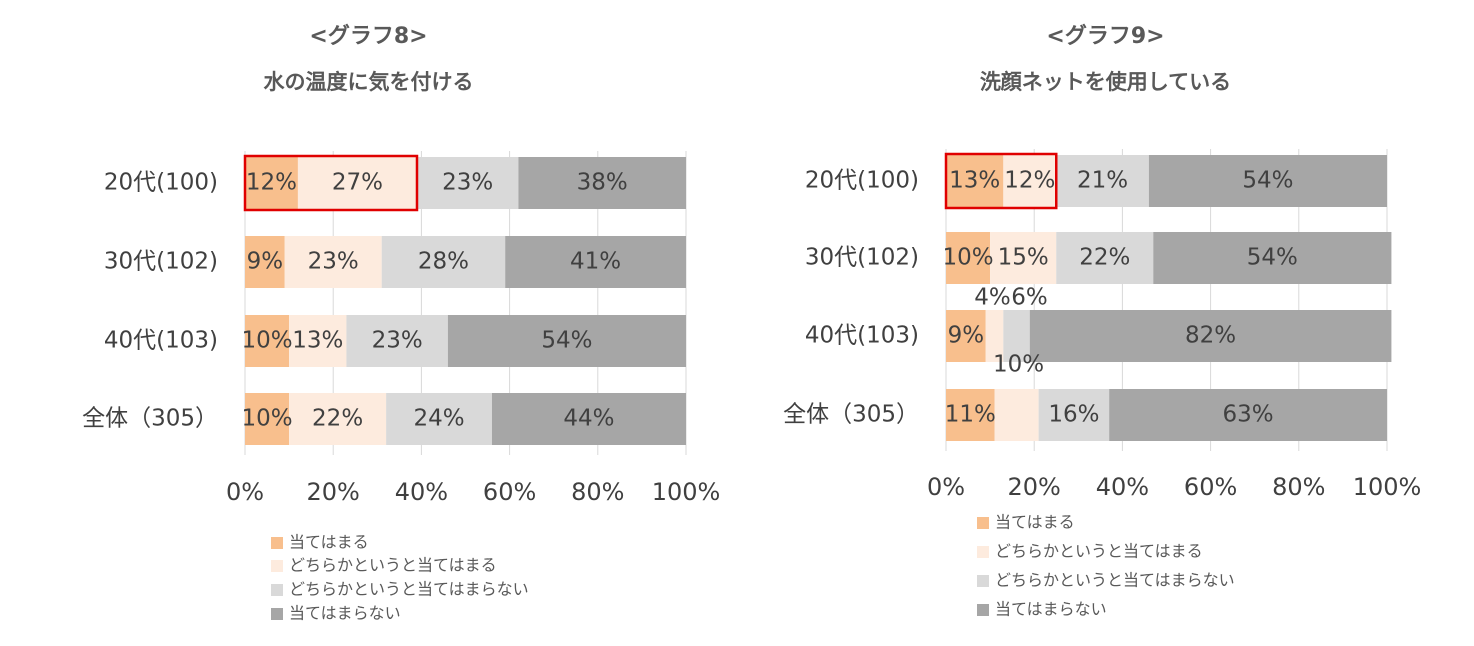 The height and width of the screenshot is (646, 1474). What do you see at coordinates (970, 415) in the screenshot?
I see `data-label: 11%` at bounding box center [970, 415].